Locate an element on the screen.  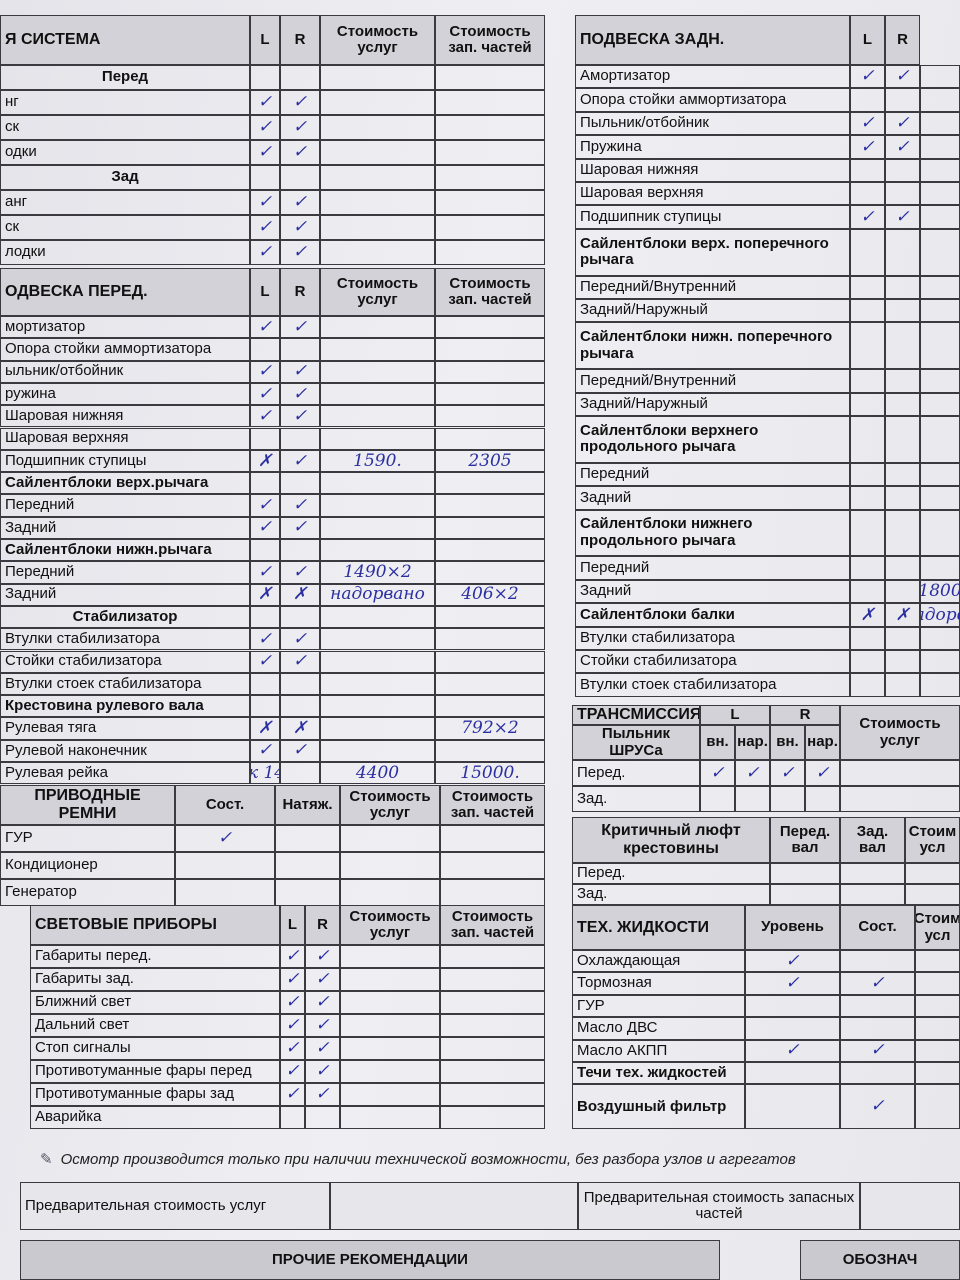
column-header: ПОДВЕСКА ЗАДН. is located at coordinates (712, 40).